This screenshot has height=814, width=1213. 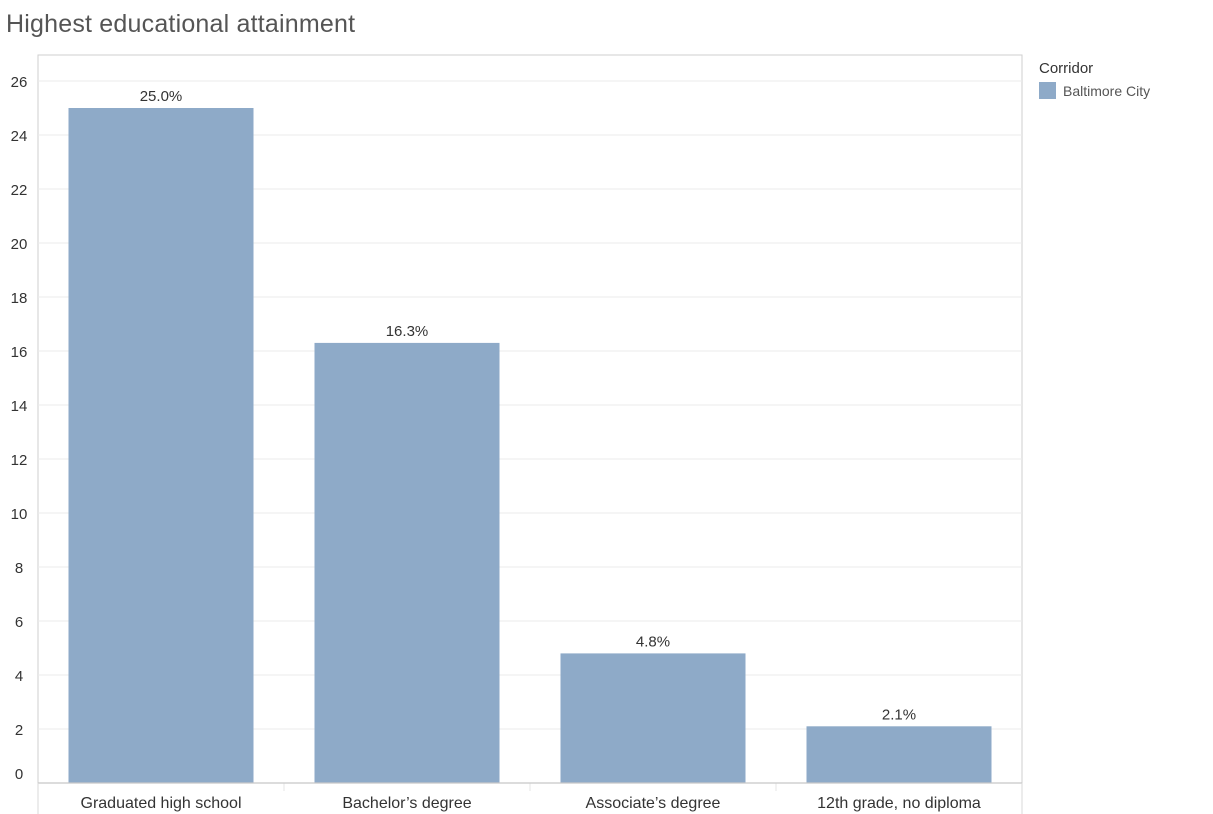 What do you see at coordinates (19, 622) in the screenshot?
I see `y-tick-label: 6` at bounding box center [19, 622].